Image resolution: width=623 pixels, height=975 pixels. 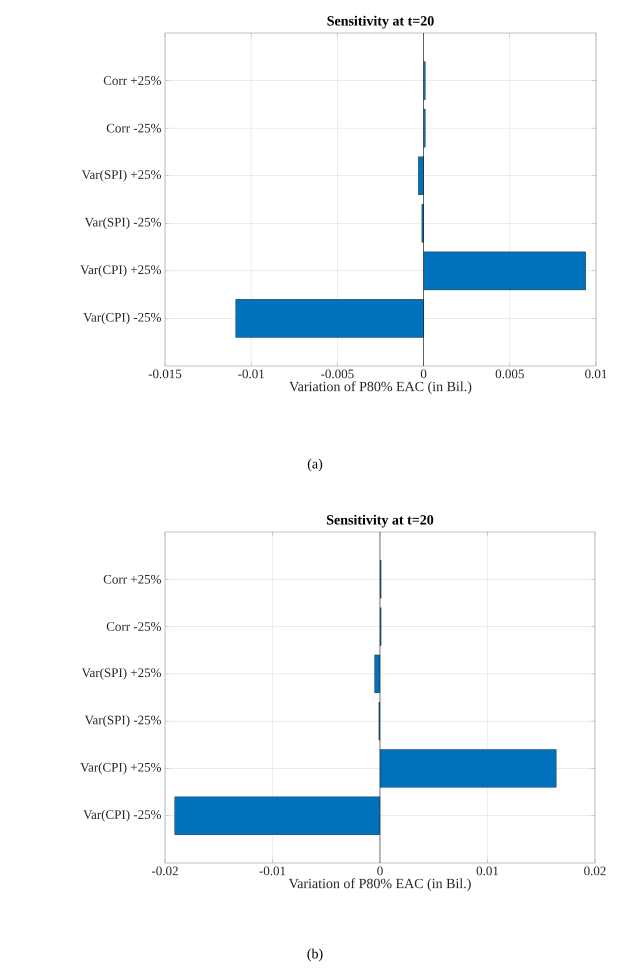 I want to click on x-tick-label: -0.02, so click(x=165, y=871).